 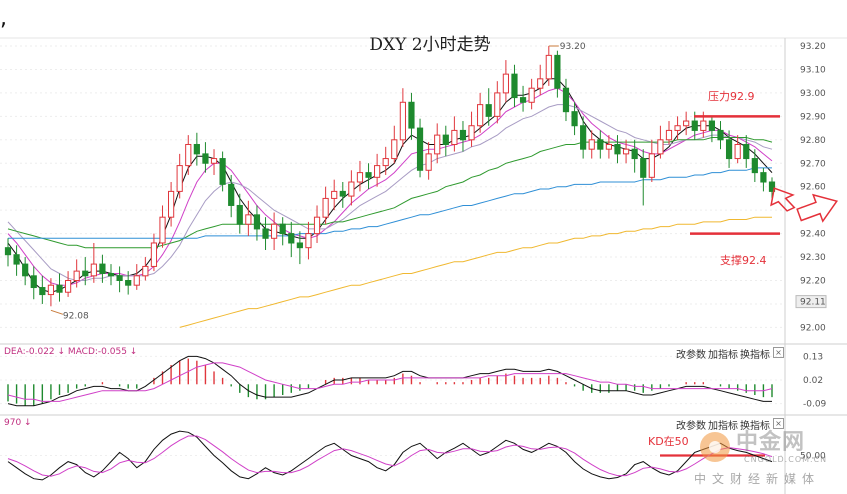 I want to click on macd-dea-line, so click(x=390, y=382).